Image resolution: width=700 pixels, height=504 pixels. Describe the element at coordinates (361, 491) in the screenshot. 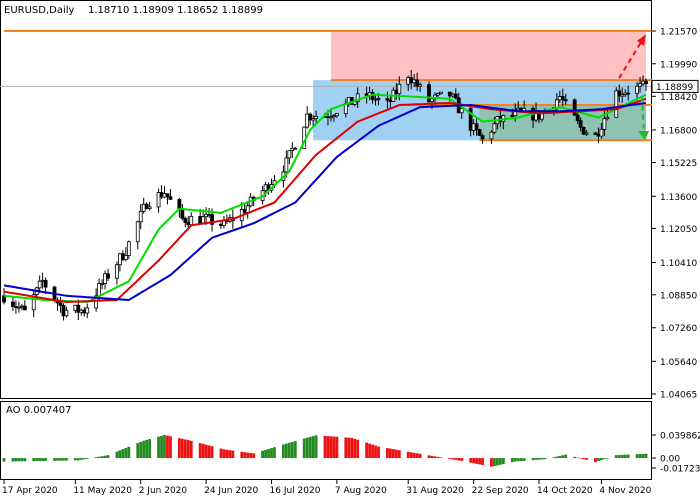

I see `time-tick-label: 7 Aug 2020` at that location.